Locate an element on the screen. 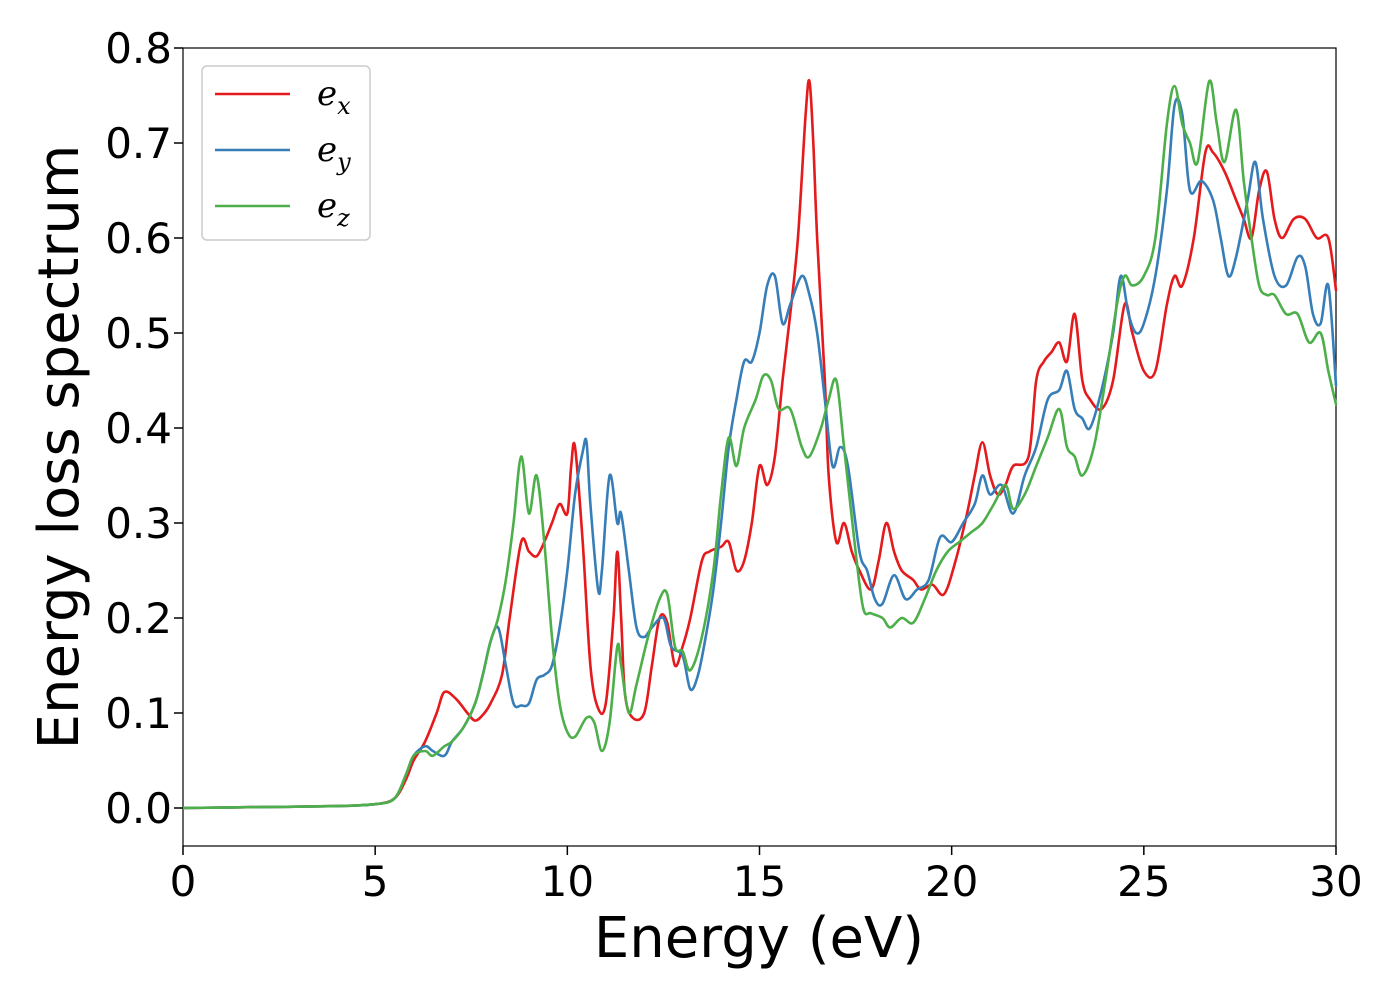 This screenshot has height=1000, width=1400. x-tick-label: 20 is located at coordinates (951, 881).